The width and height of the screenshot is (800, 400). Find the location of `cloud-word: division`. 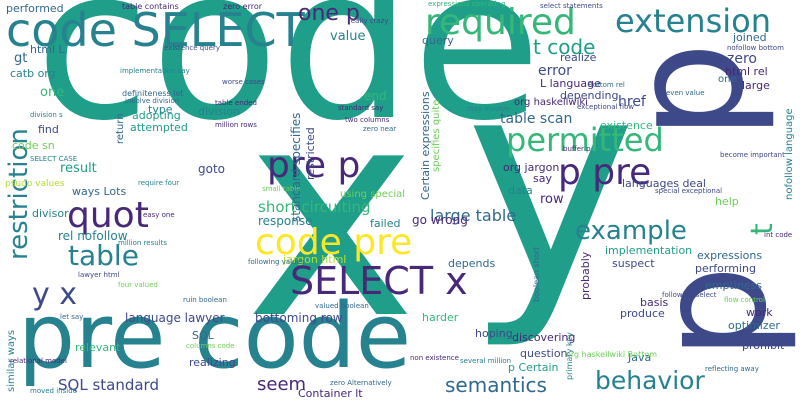

cloud-word: division is located at coordinates (219, 111).